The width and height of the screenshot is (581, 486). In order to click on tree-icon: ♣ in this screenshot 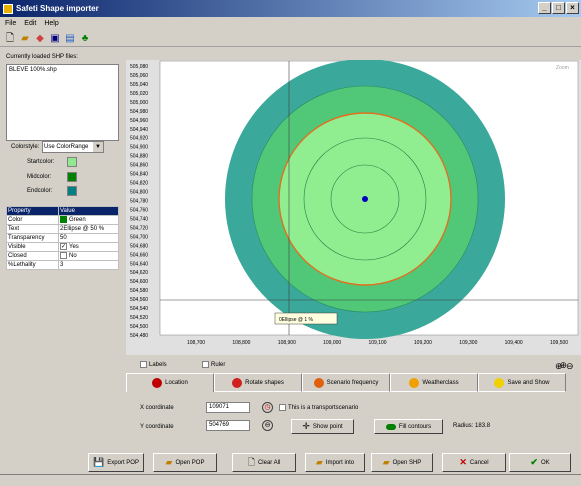, I will do `click(85, 38)`.